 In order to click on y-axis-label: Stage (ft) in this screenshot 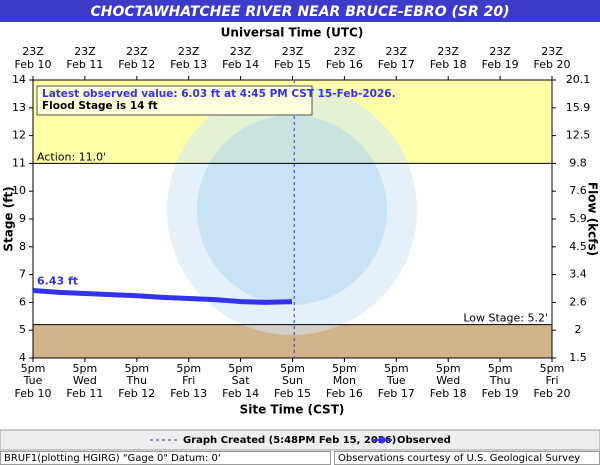, I will do `click(9, 218)`.